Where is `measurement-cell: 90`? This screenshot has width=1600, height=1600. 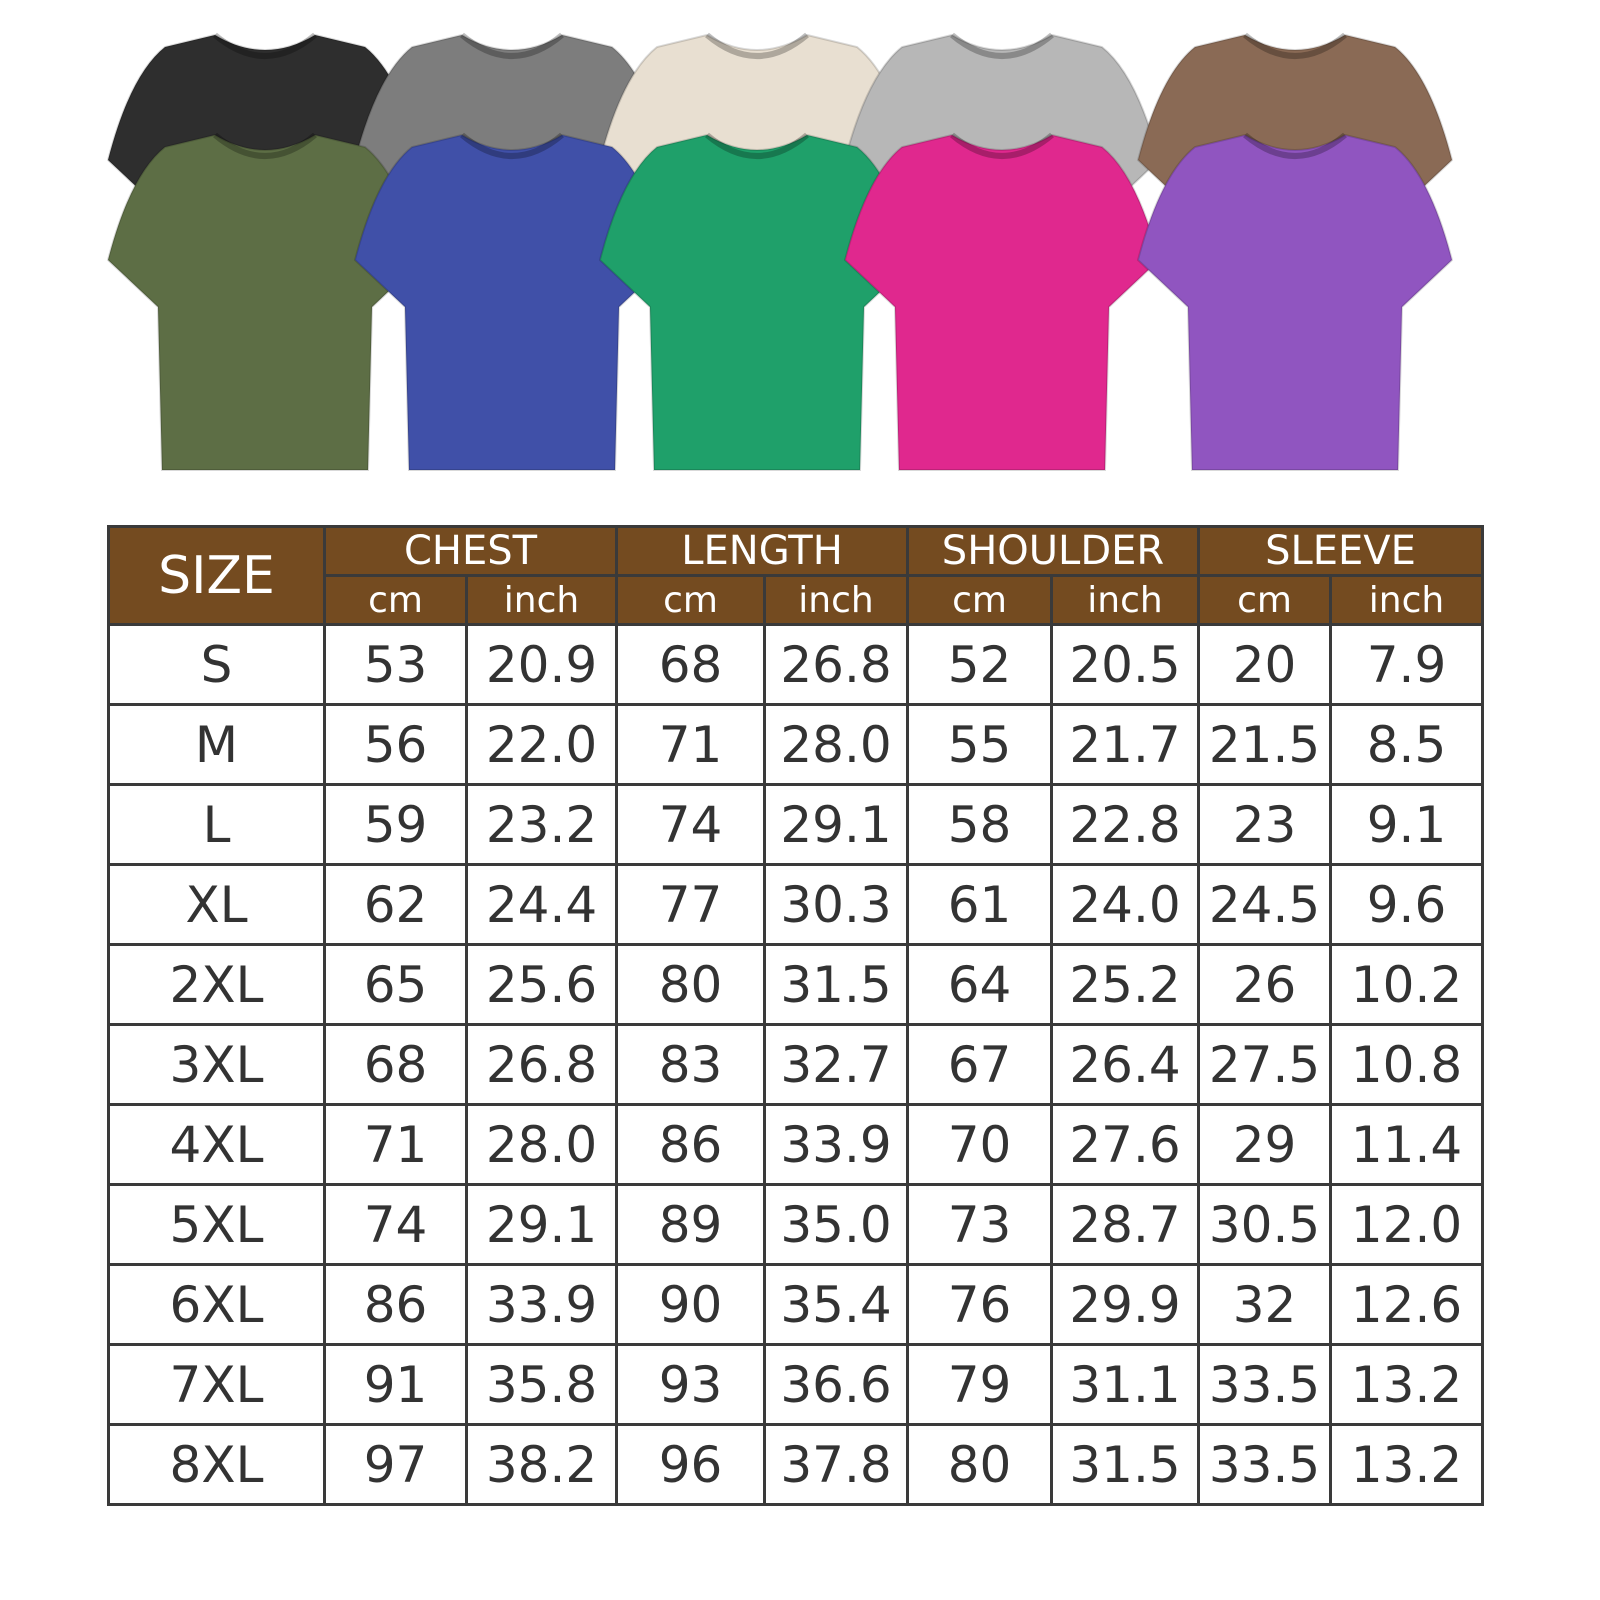 measurement-cell: 90 is located at coordinates (690, 1304).